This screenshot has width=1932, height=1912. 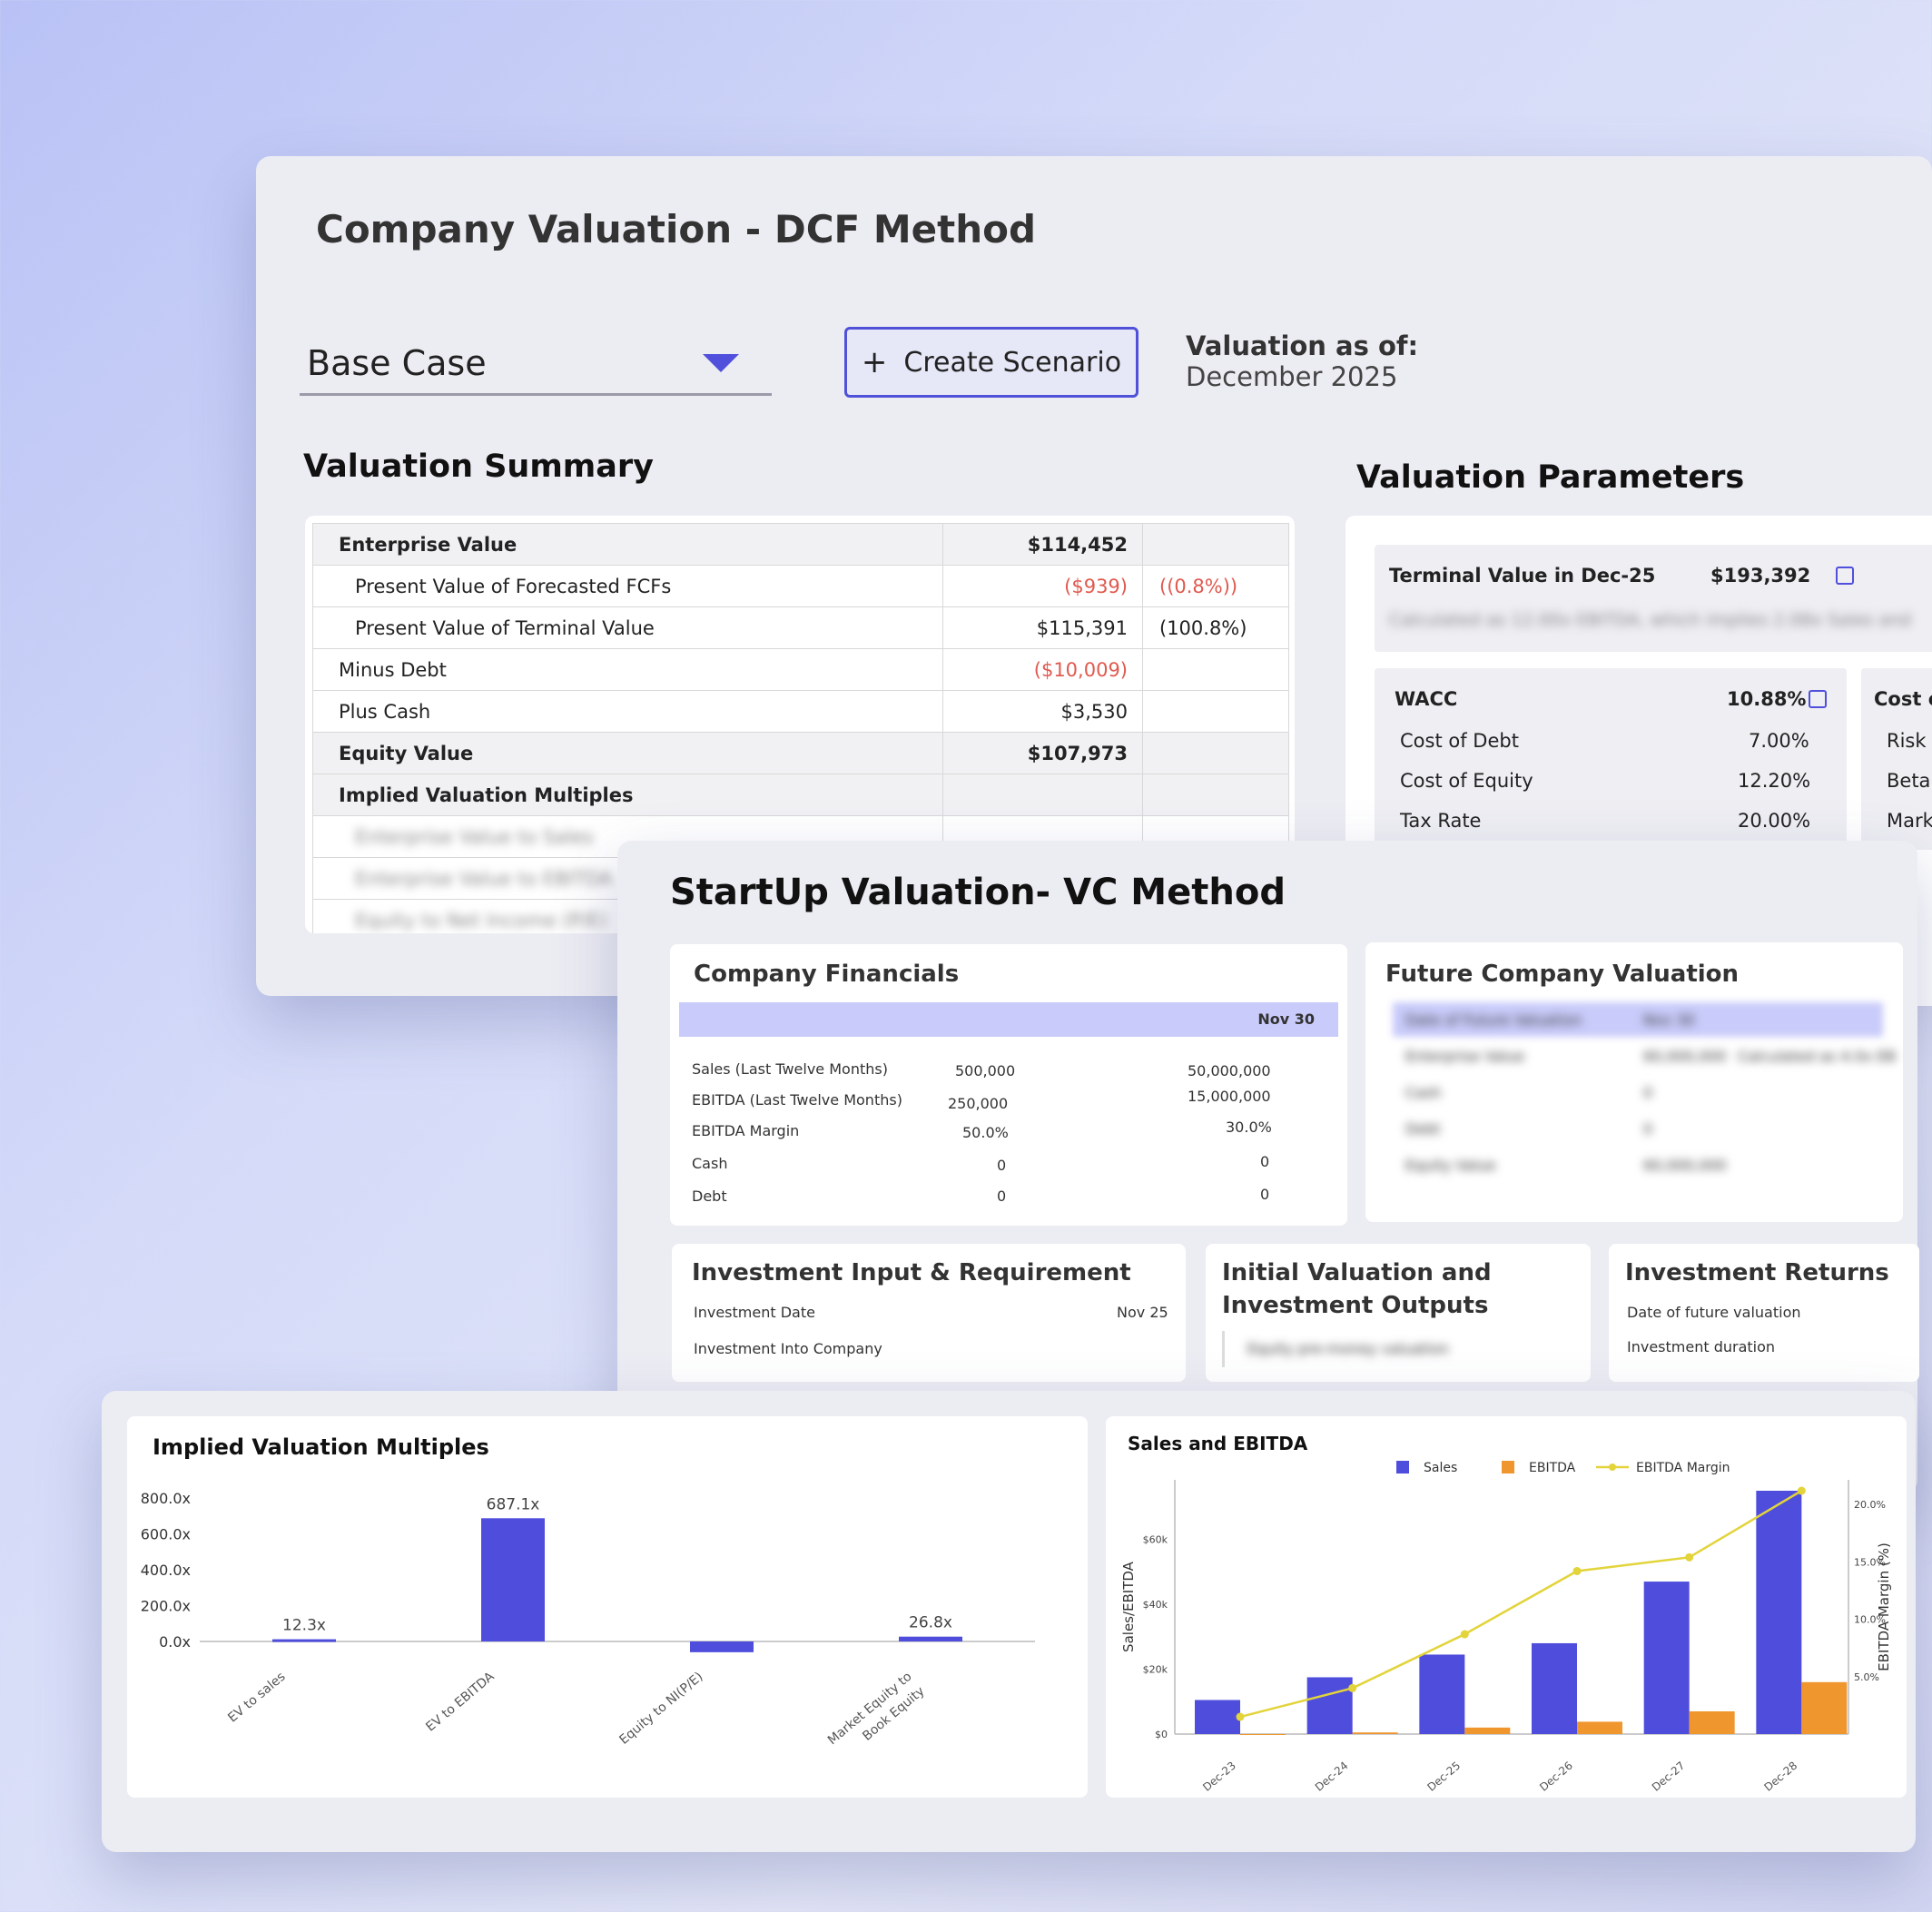 What do you see at coordinates (875, 362) in the screenshot?
I see `plus-icon: +` at bounding box center [875, 362].